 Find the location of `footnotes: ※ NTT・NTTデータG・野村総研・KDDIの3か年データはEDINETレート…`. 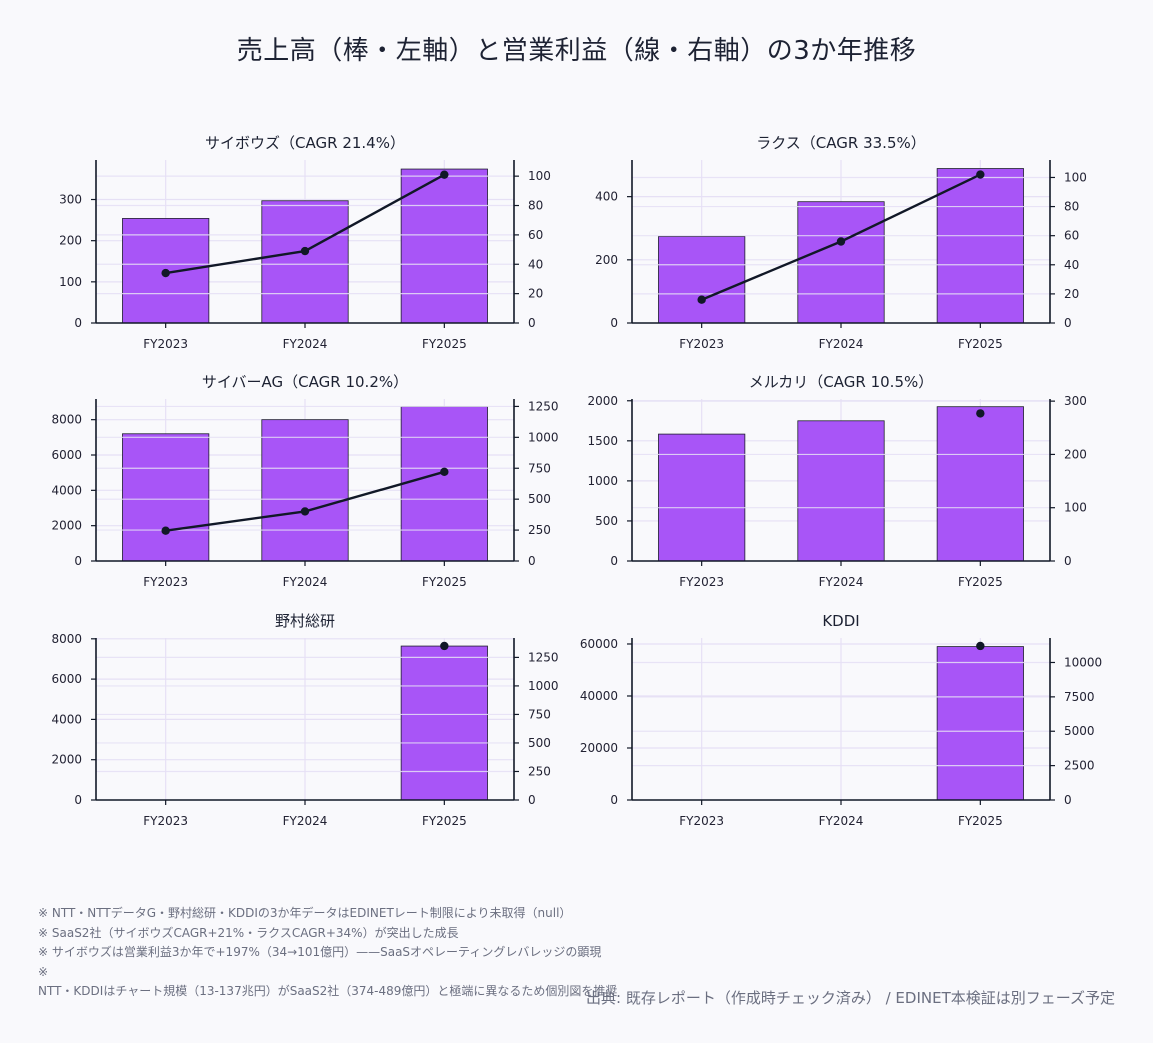

footnotes: ※ NTT・NTTデータG・野村総研・KDDIの3か年データはEDINETレート… is located at coordinates (327, 953).